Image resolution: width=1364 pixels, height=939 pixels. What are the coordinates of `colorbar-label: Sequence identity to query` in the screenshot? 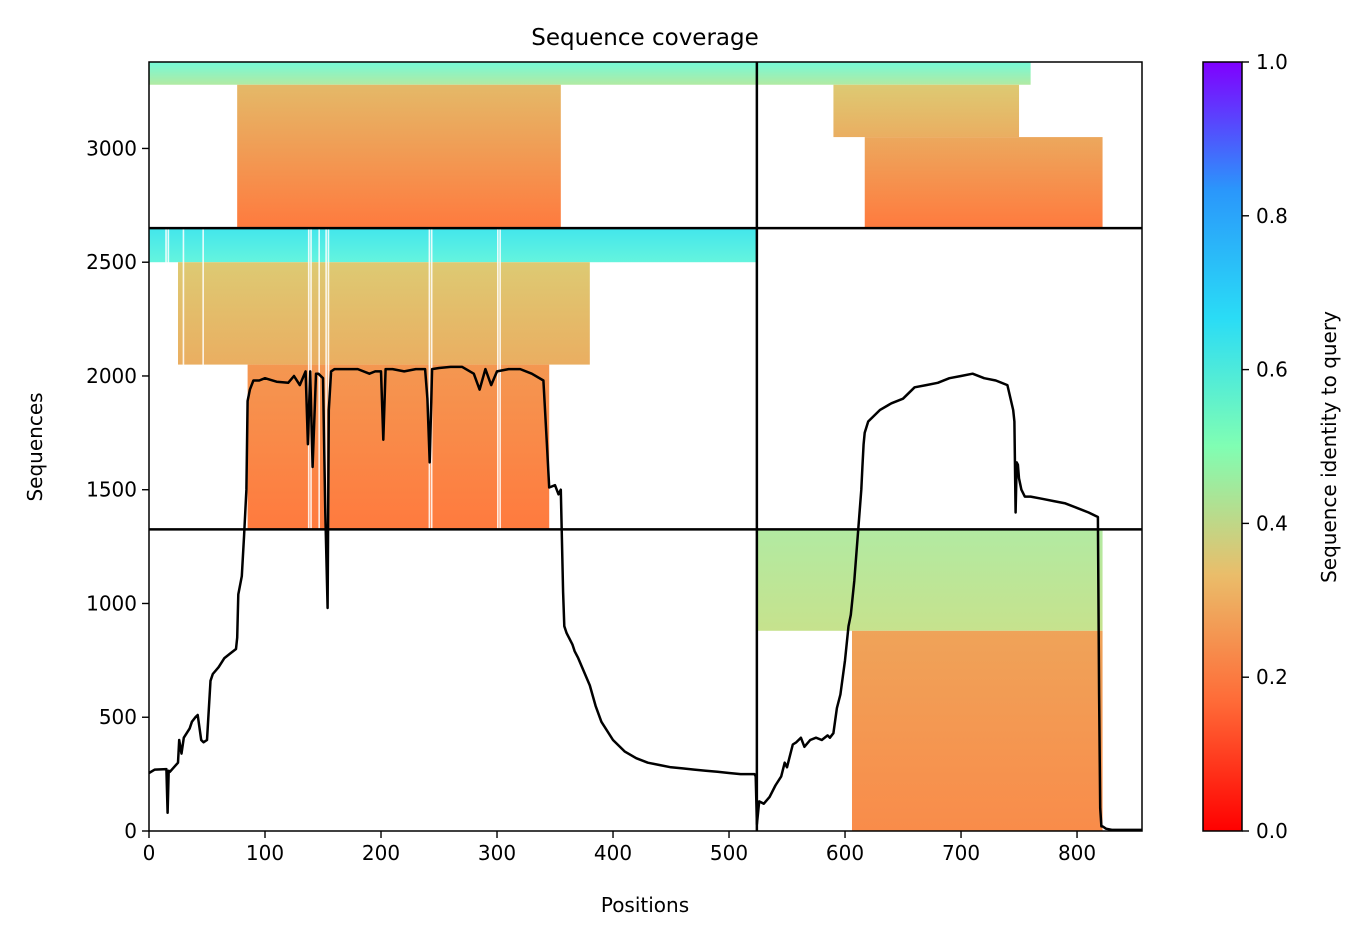 It's located at (1329, 447).